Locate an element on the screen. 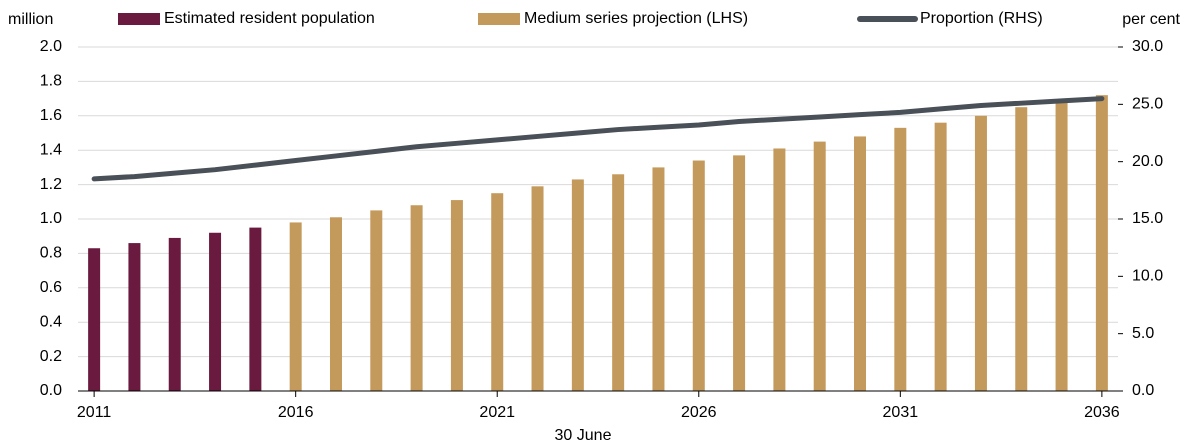  y-tick-label: 1.2 is located at coordinates (51, 184).